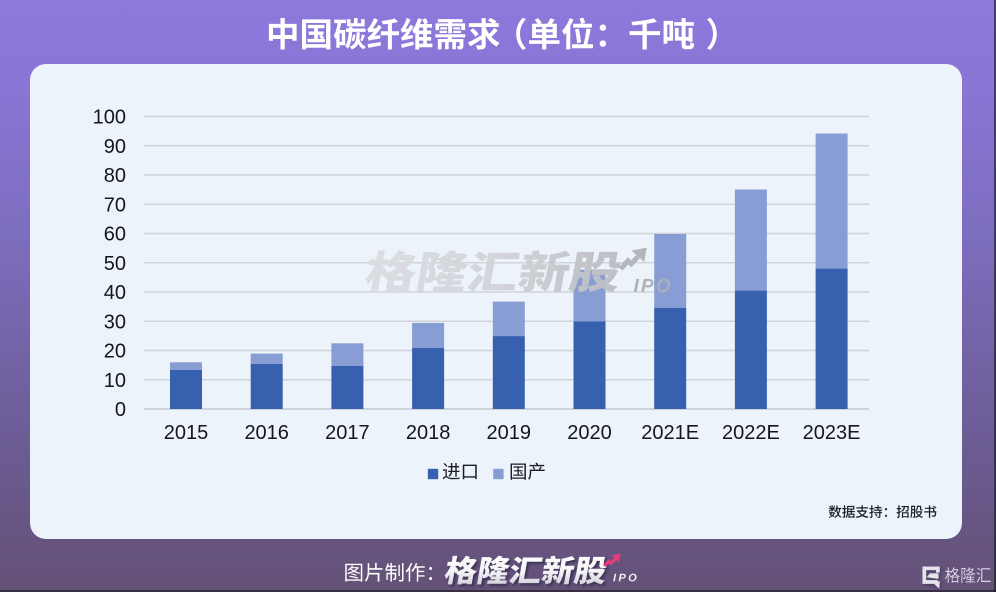  I want to click on svg-text: 2021E, so click(670, 433).